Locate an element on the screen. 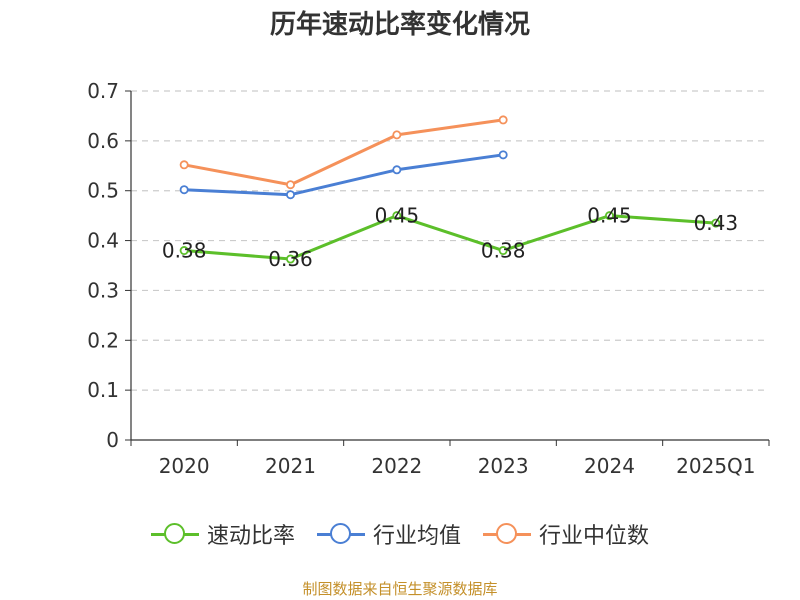  legend-industry-median-marker is located at coordinates (506, 533).